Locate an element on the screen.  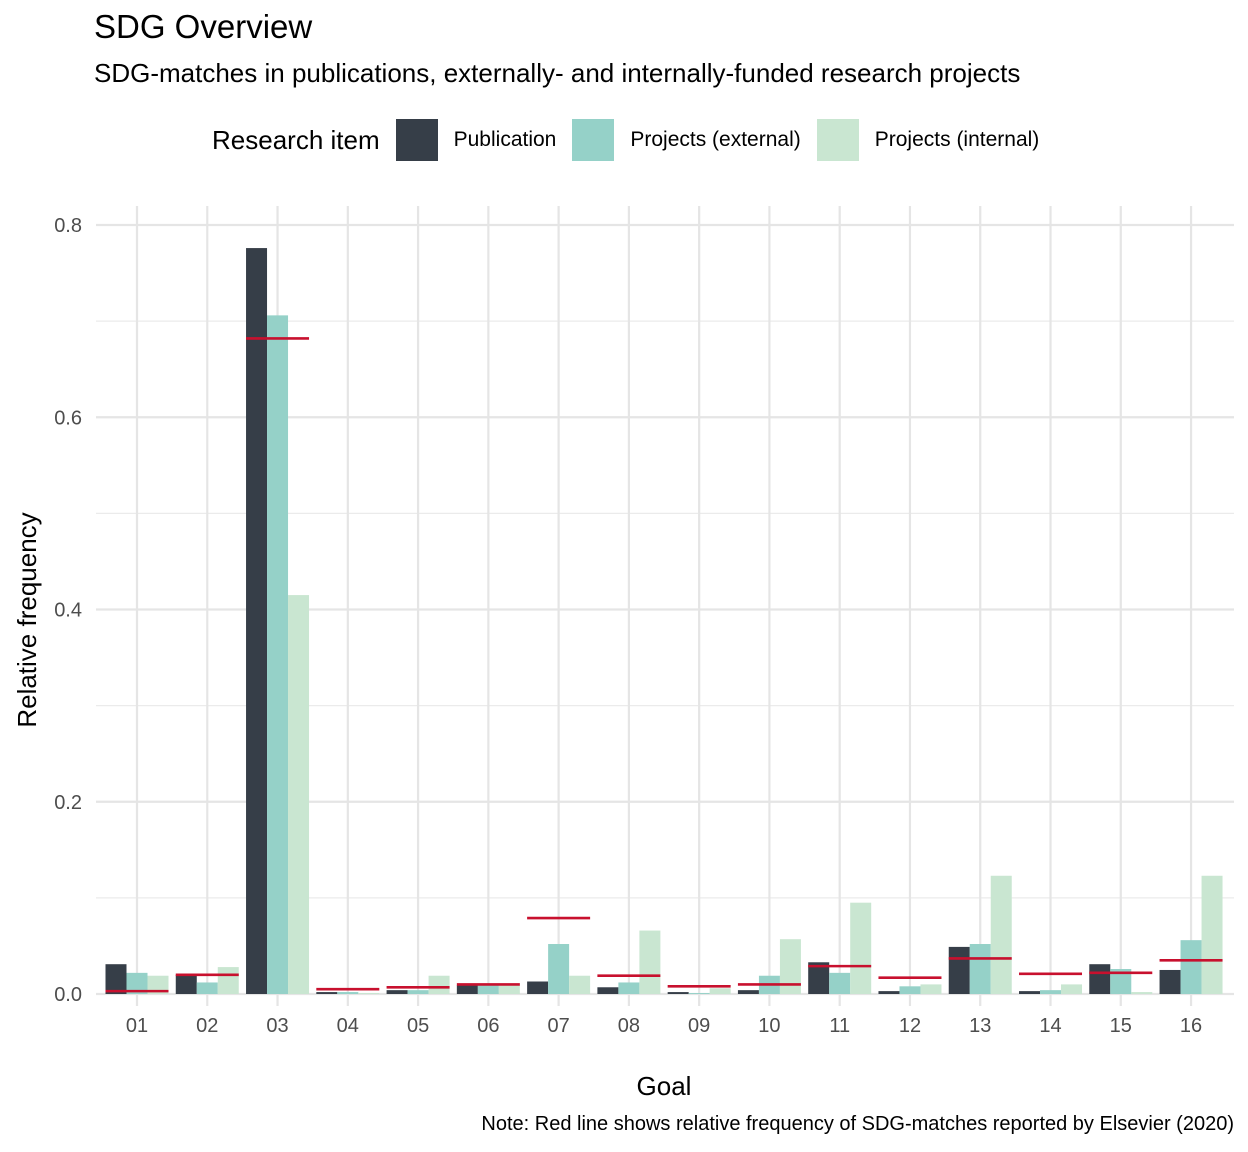
x-tick-label: 12 is located at coordinates (910, 1026).